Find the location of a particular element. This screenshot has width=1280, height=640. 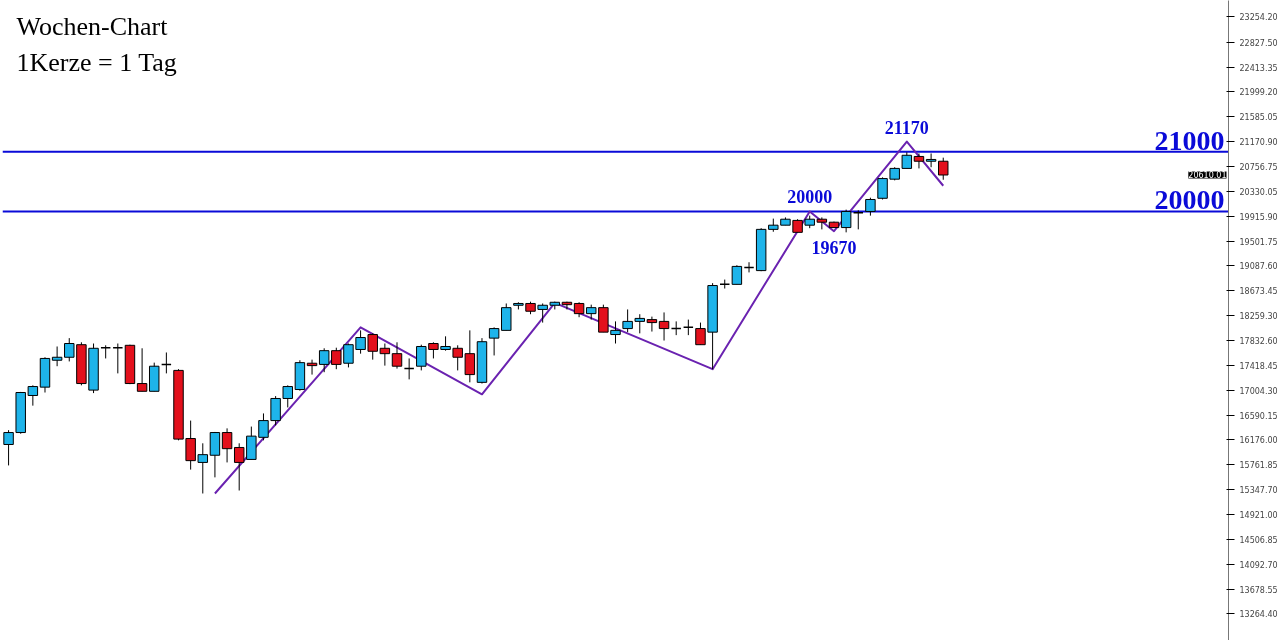

y-tick-label: 14921.00 is located at coordinates (1258, 516).